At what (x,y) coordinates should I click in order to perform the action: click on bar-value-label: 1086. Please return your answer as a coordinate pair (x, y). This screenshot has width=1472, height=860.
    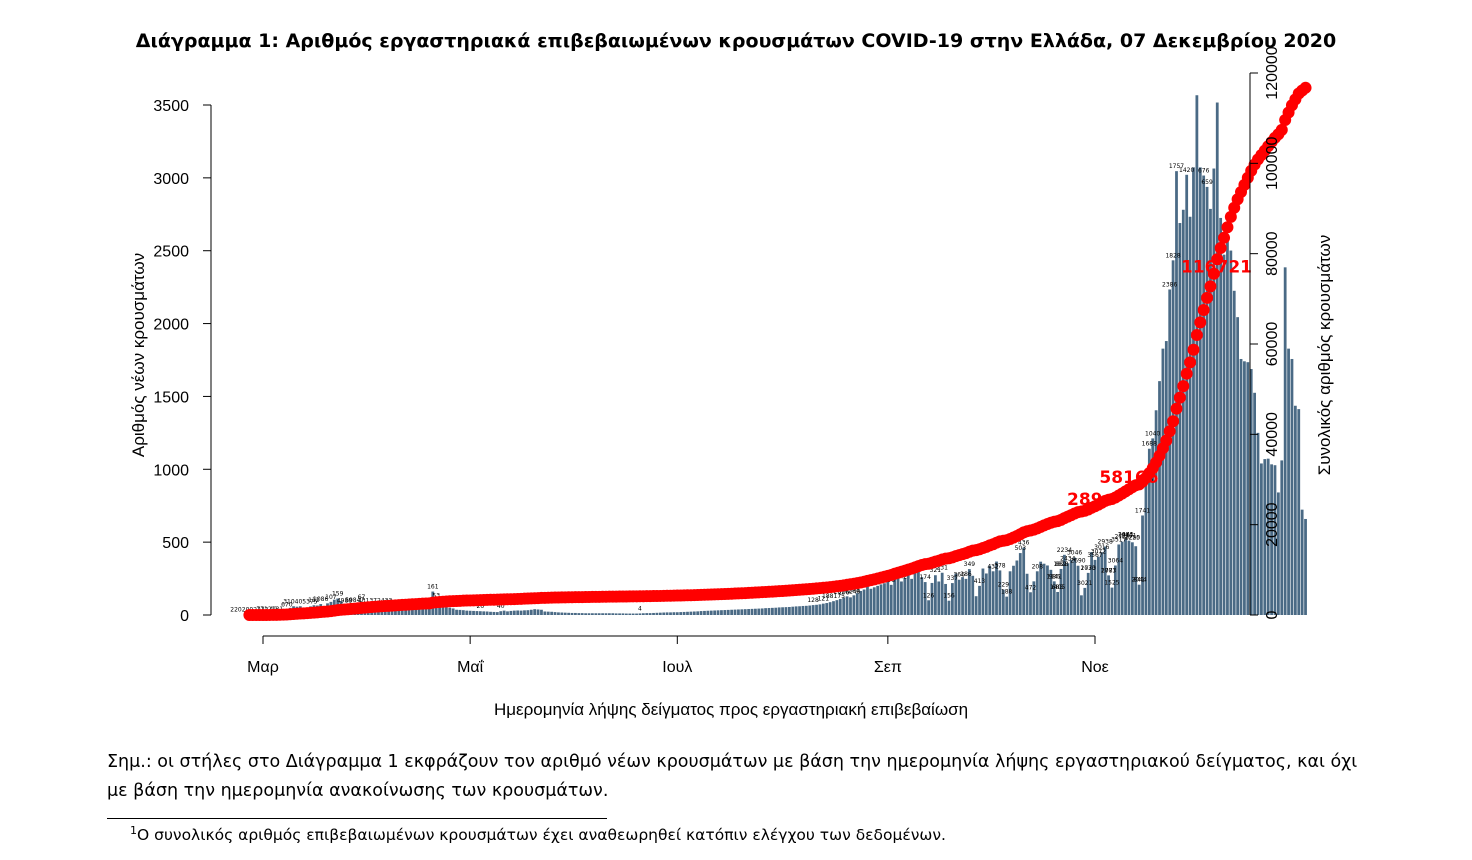
    Looking at the image, I should click on (320, 599).